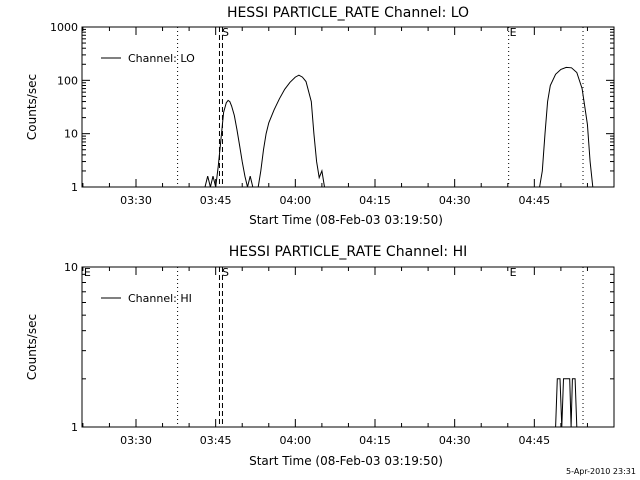  What do you see at coordinates (601, 471) in the screenshot?
I see `footer-date: 5-Apr-2010 23:31` at bounding box center [601, 471].